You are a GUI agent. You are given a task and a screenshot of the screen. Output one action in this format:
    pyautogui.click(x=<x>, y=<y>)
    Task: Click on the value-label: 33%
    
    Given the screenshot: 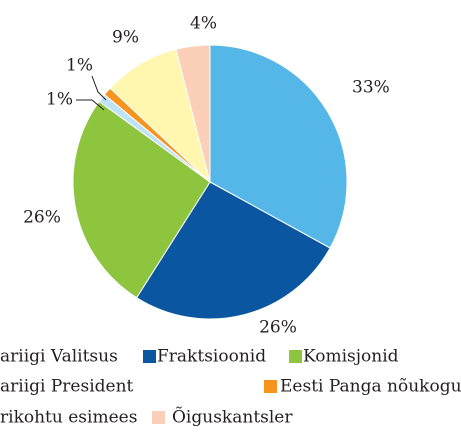 What is the action you would take?
    pyautogui.click(x=371, y=88)
    